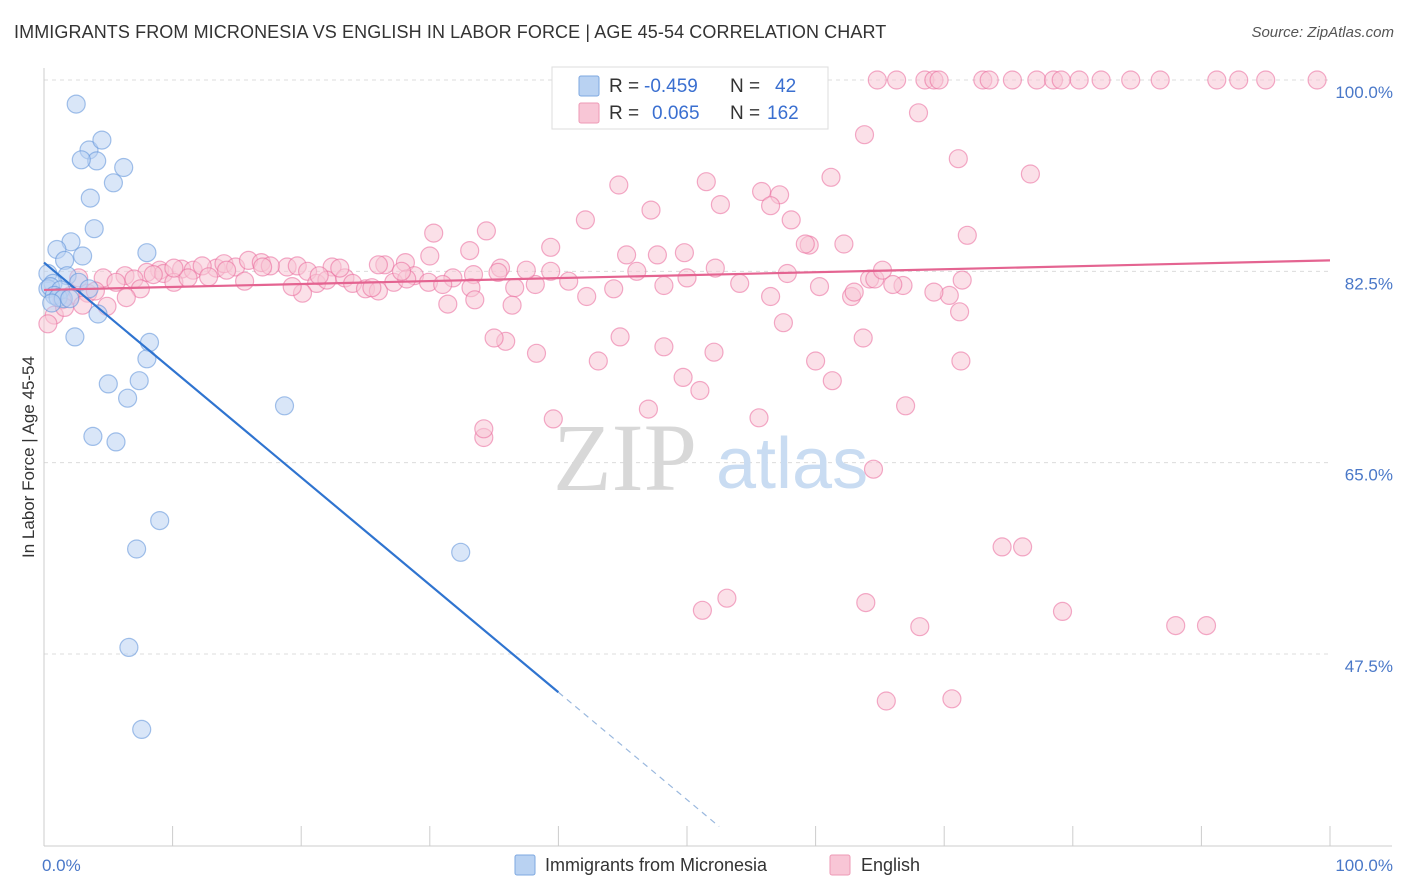 This screenshot has width=1406, height=892. Describe the element at coordinates (690, 98) in the screenshot. I see `stats-legend: R = -0.459 N = 42 R = 0.065 N = 162` at that location.